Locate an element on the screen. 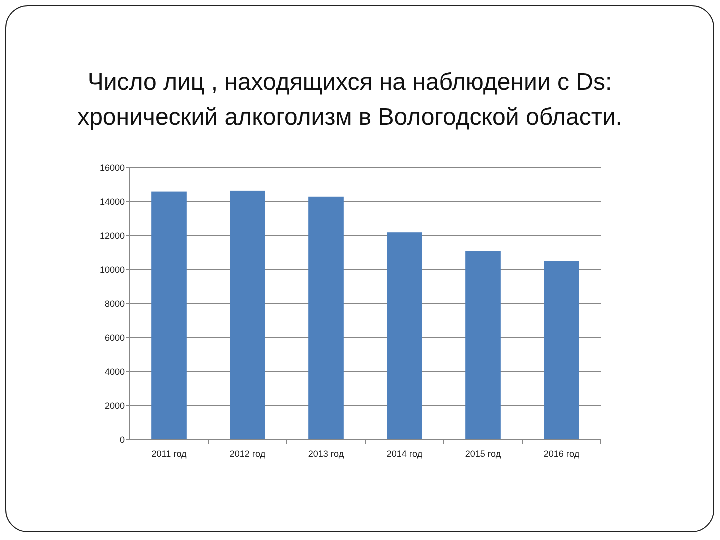 Image resolution: width=720 pixels, height=540 pixels. x-tick-label: 2014 год is located at coordinates (405, 454).